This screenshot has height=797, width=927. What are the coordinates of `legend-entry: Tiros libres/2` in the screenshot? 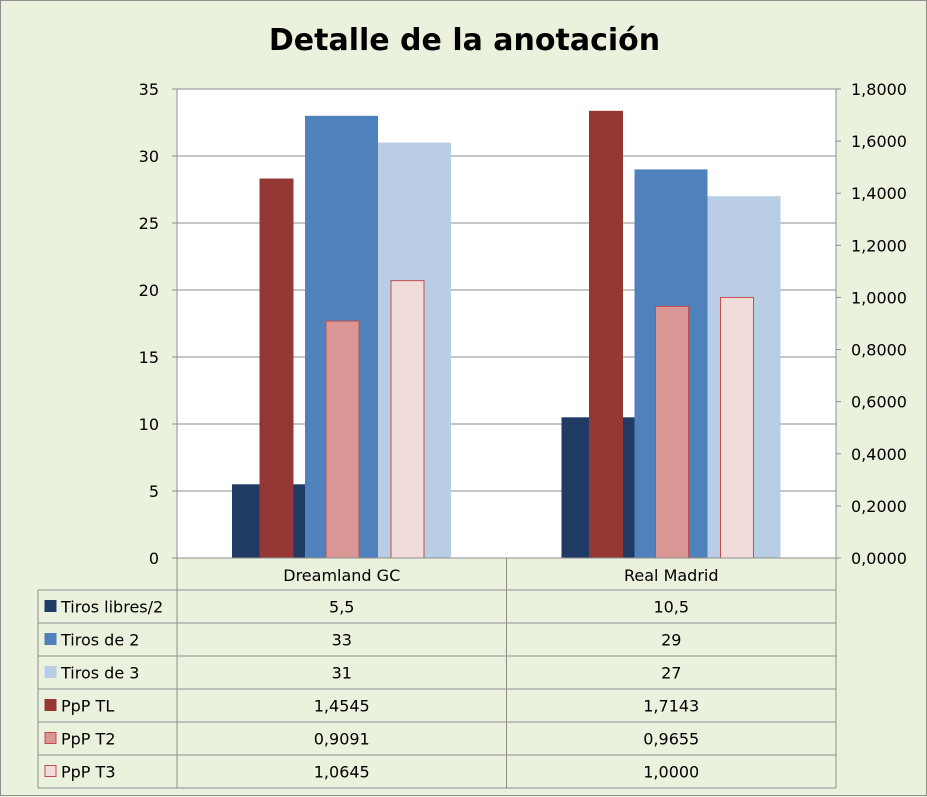 It's located at (111, 607).